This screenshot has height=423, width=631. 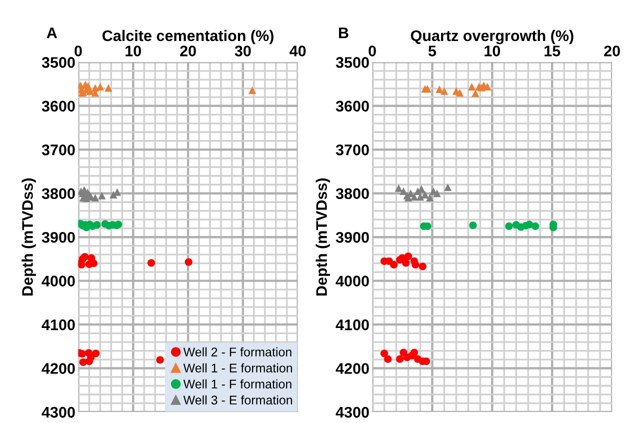 What do you see at coordinates (237, 384) in the screenshot?
I see `legend-label: Well 1 - F formation` at bounding box center [237, 384].